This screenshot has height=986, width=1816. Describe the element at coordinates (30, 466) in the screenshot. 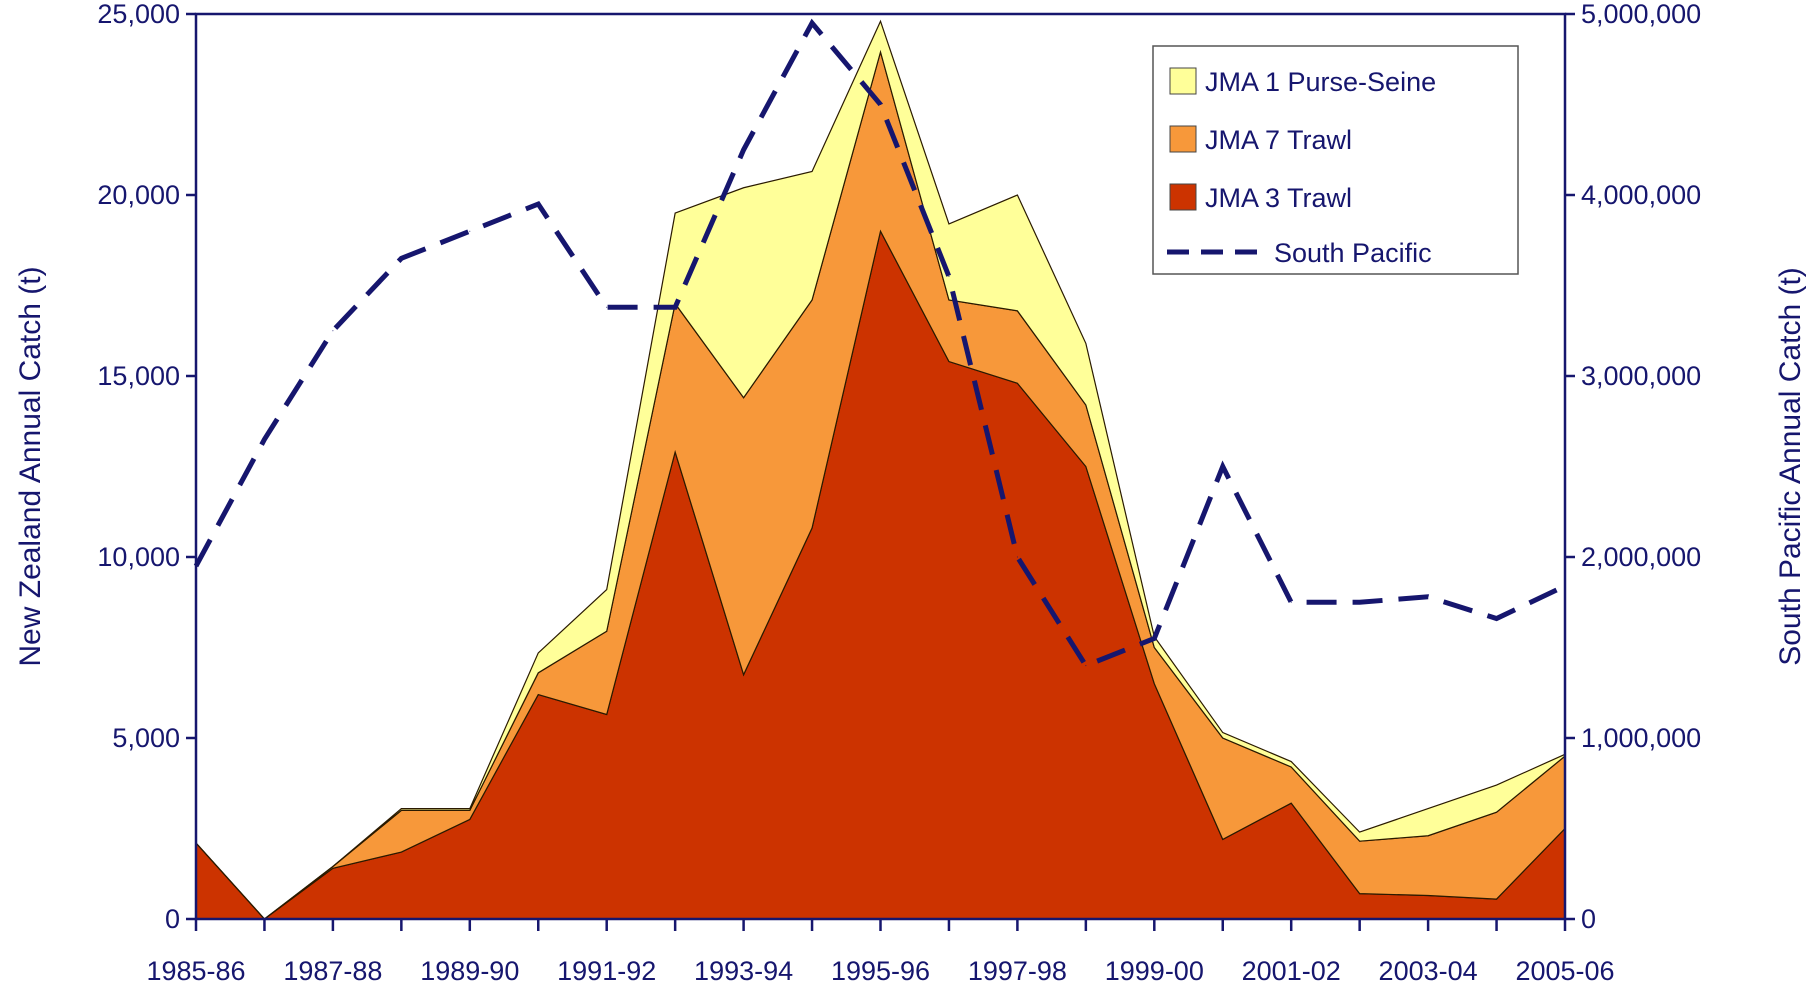

I see `left-axis-title: New Zealand Annual Catch (t)` at that location.